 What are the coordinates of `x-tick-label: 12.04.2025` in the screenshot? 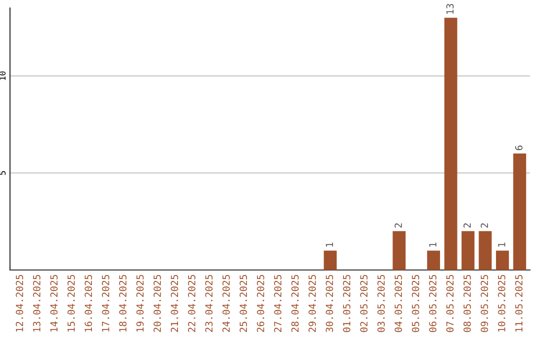 It's located at (20, 303).